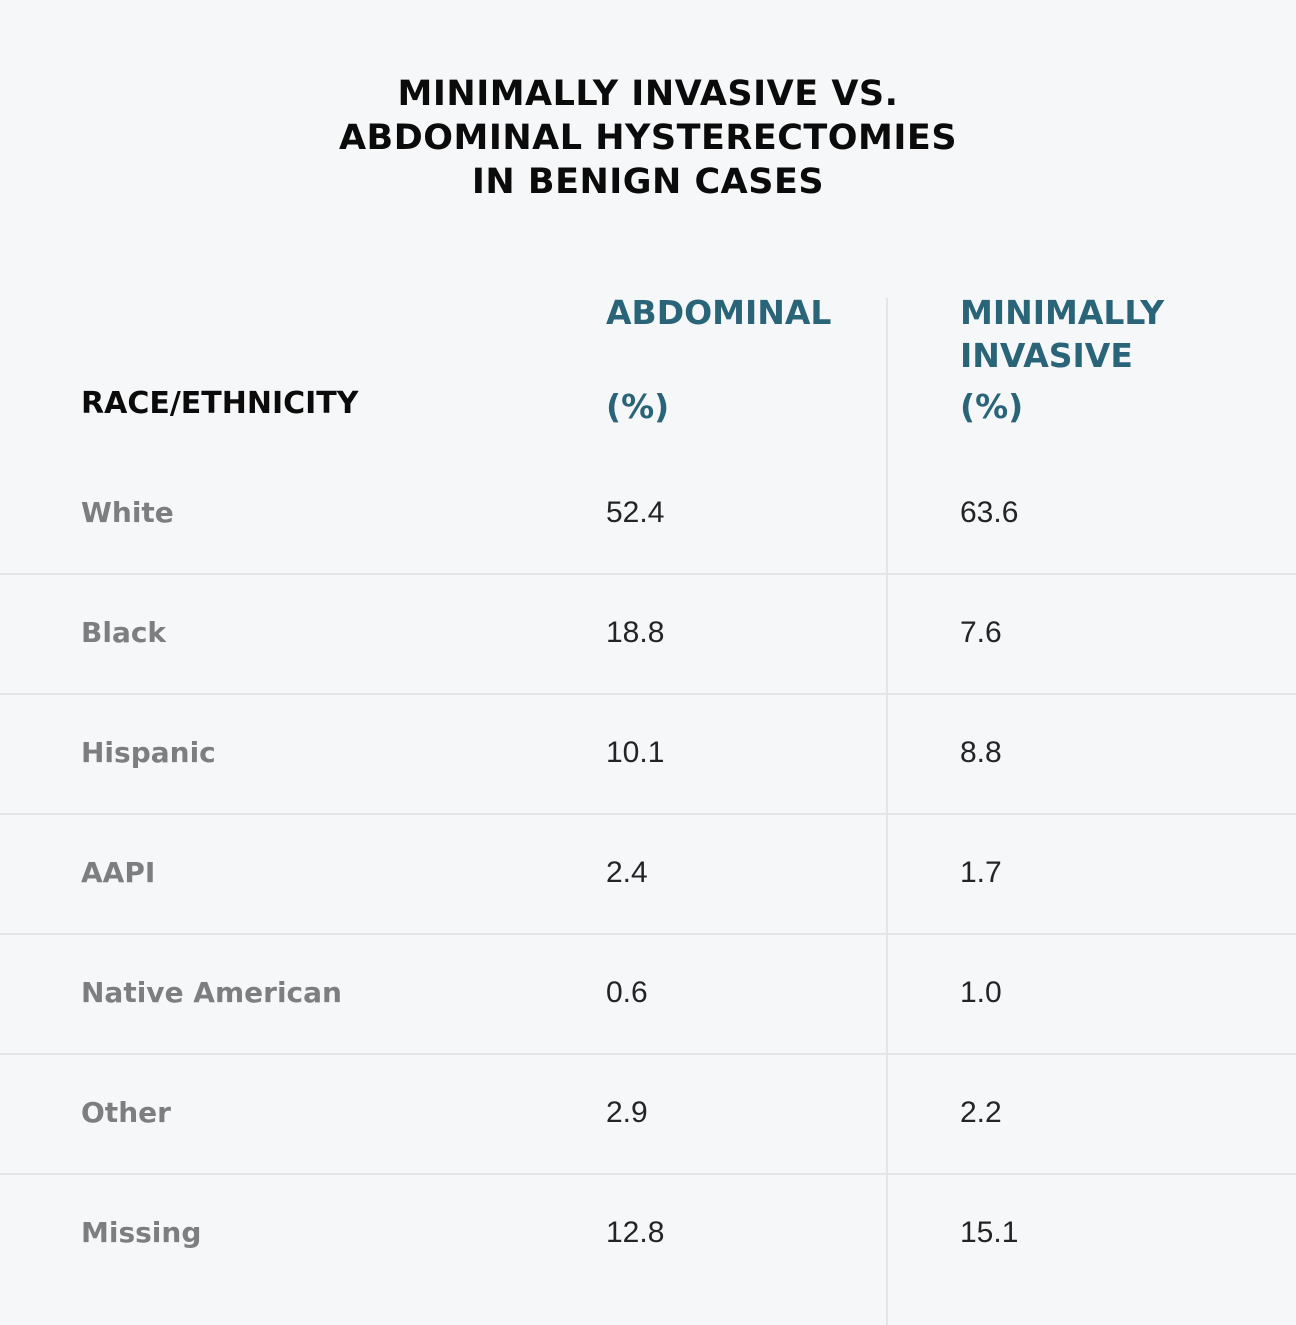  Describe the element at coordinates (627, 992) in the screenshot. I see `cell-abdominal: 0.6` at that location.